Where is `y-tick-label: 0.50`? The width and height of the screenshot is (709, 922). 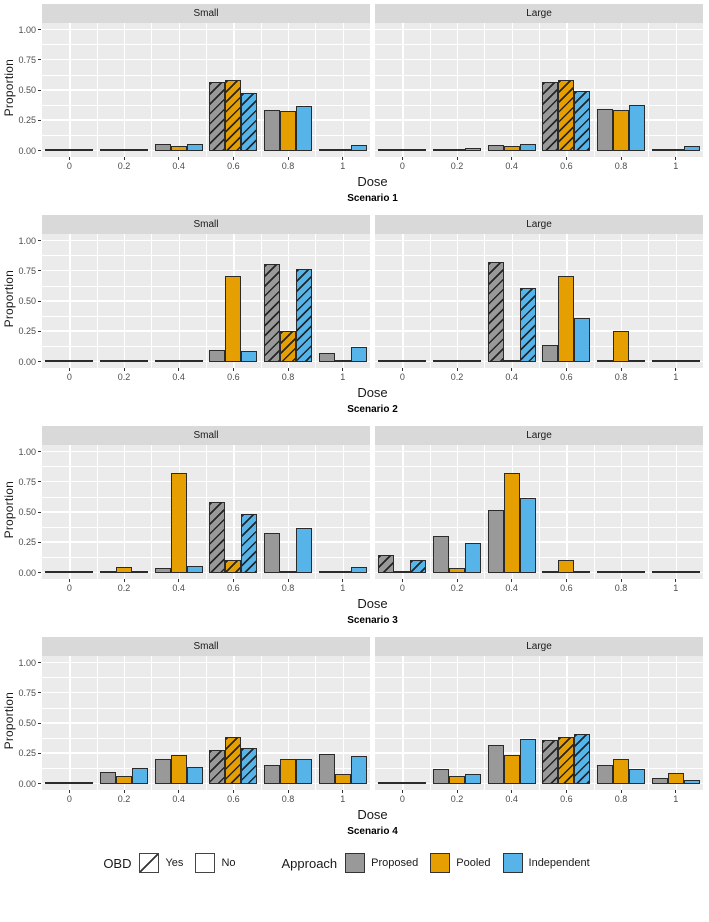
y-tick-label: 0.50 is located at coordinates (27, 512).